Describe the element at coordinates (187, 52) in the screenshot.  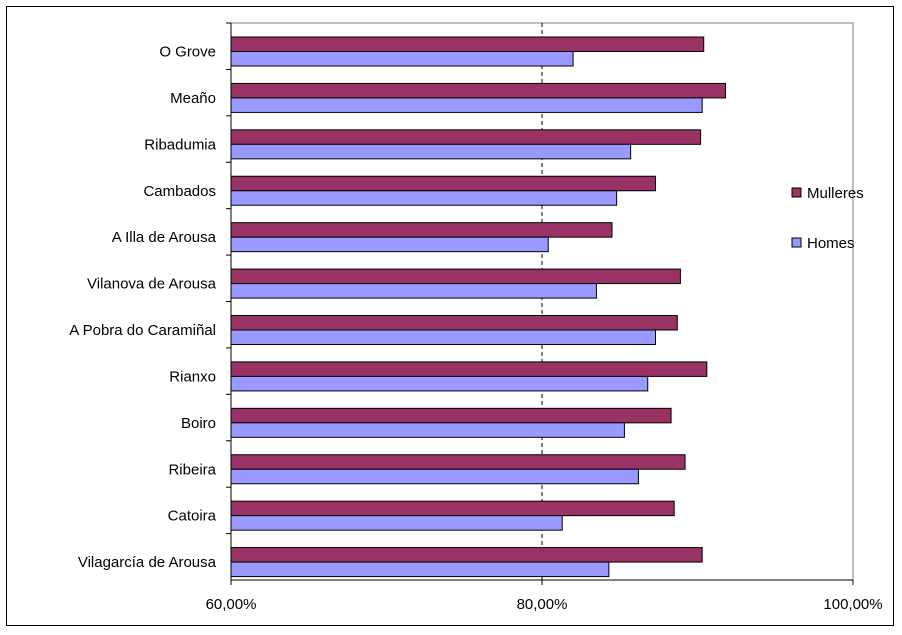
I see `category-label: O Grove` at that location.